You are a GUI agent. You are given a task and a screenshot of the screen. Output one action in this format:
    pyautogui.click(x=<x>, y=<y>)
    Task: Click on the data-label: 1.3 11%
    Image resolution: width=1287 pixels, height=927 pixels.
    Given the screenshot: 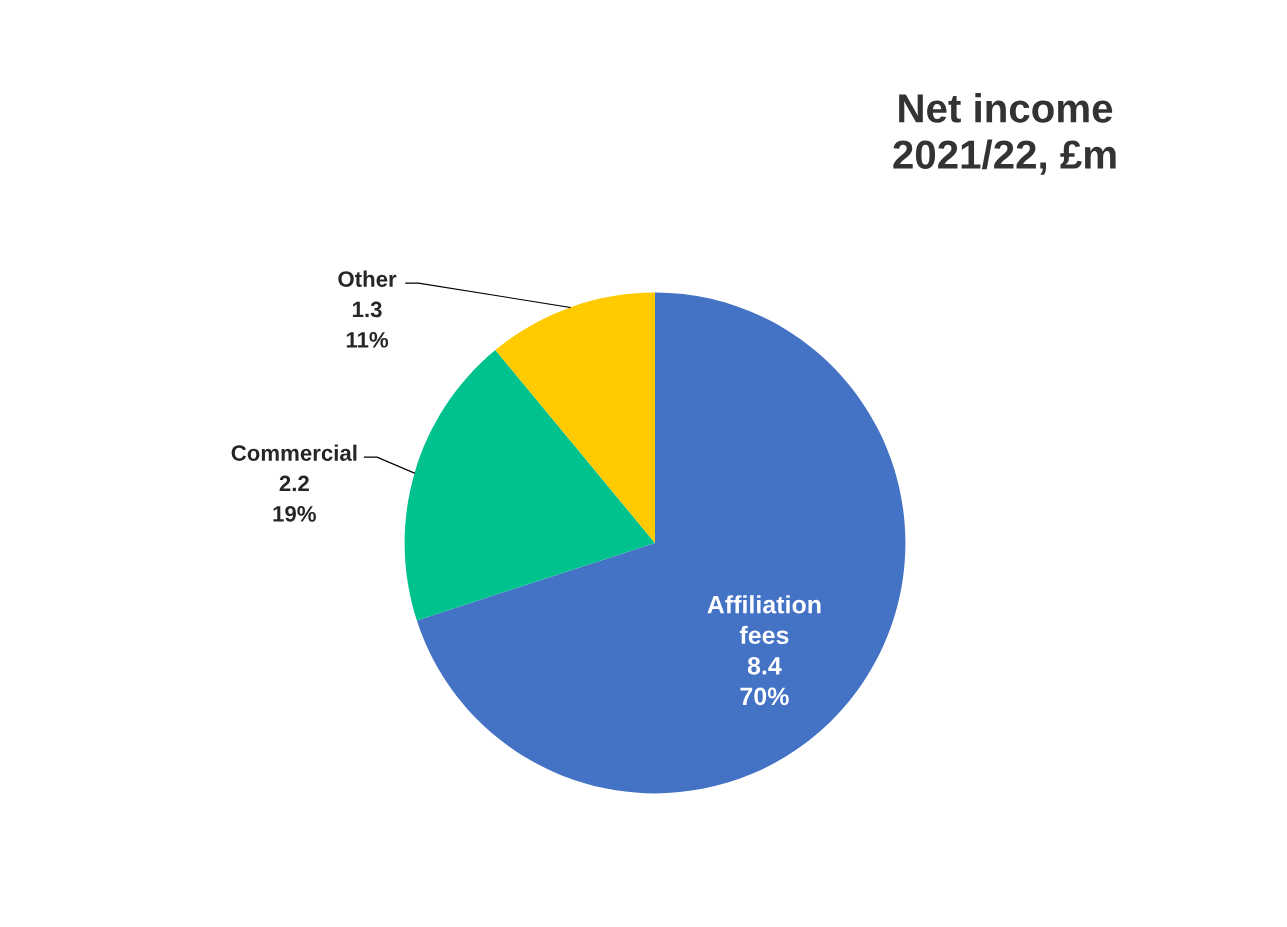 What is the action you would take?
    pyautogui.click(x=367, y=324)
    